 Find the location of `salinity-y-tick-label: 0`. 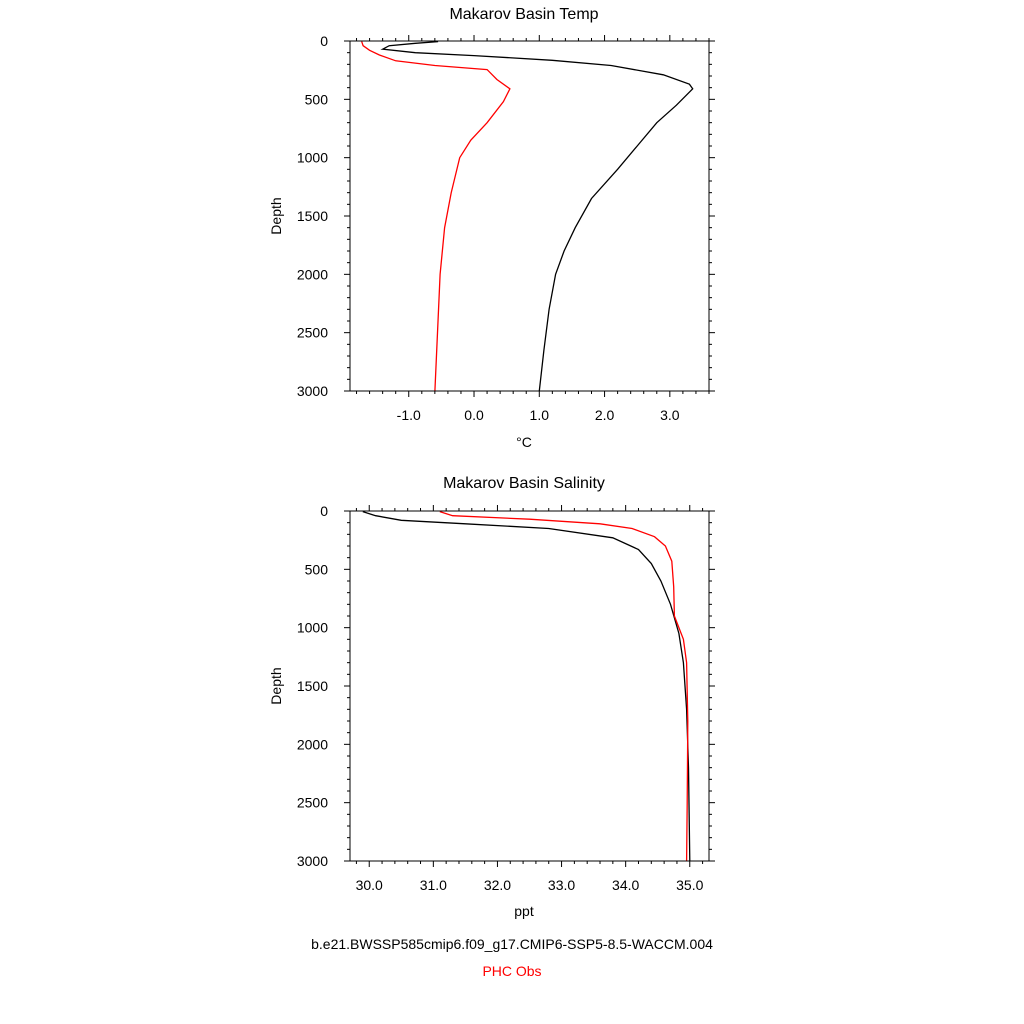

salinity-y-tick-label: 0 is located at coordinates (324, 511).